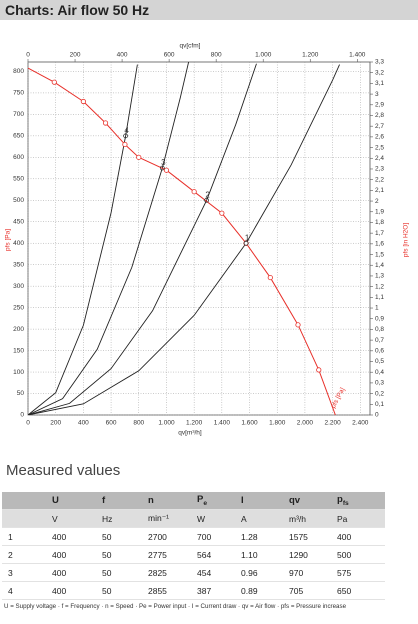 This screenshot has height=624, width=418. Describe the element at coordinates (259, 554) in the screenshot. I see `table-cell: 1.10` at that location.